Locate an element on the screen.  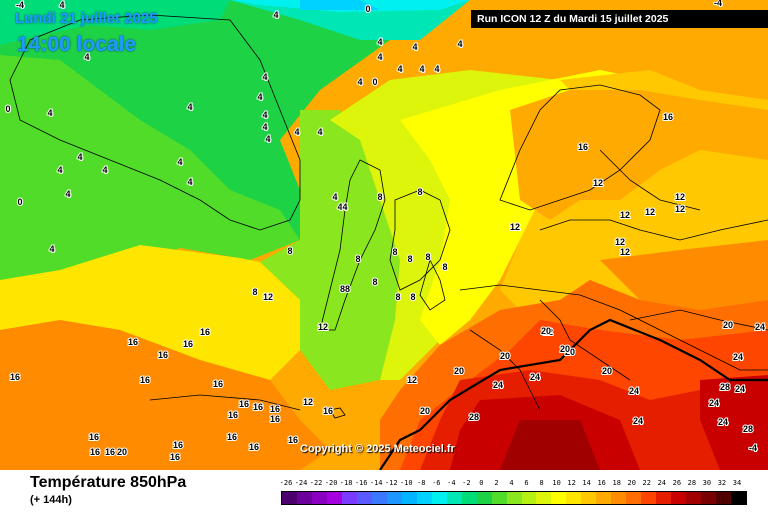
copyright-notice: Copyright © 2025 Meteociel.fr is located at coordinates (377, 449).